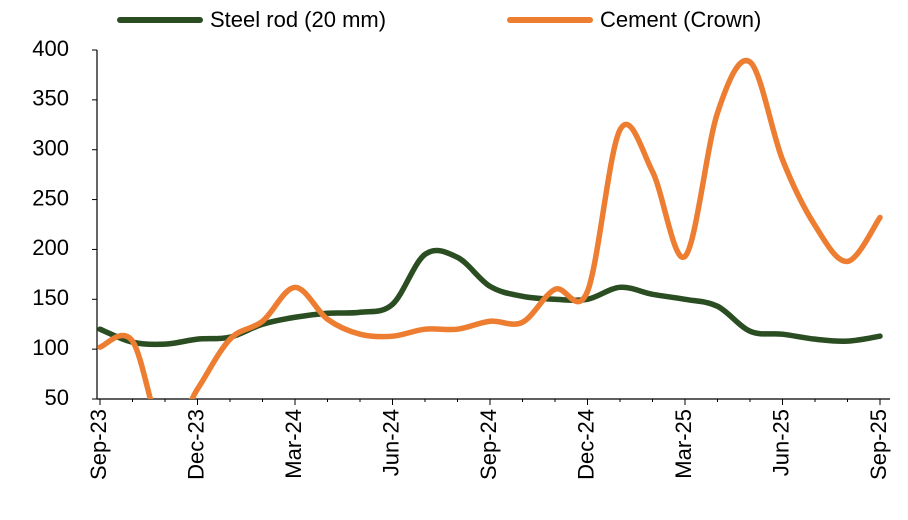  I want to click on x-tick-label: Jun-25, so click(780, 442).